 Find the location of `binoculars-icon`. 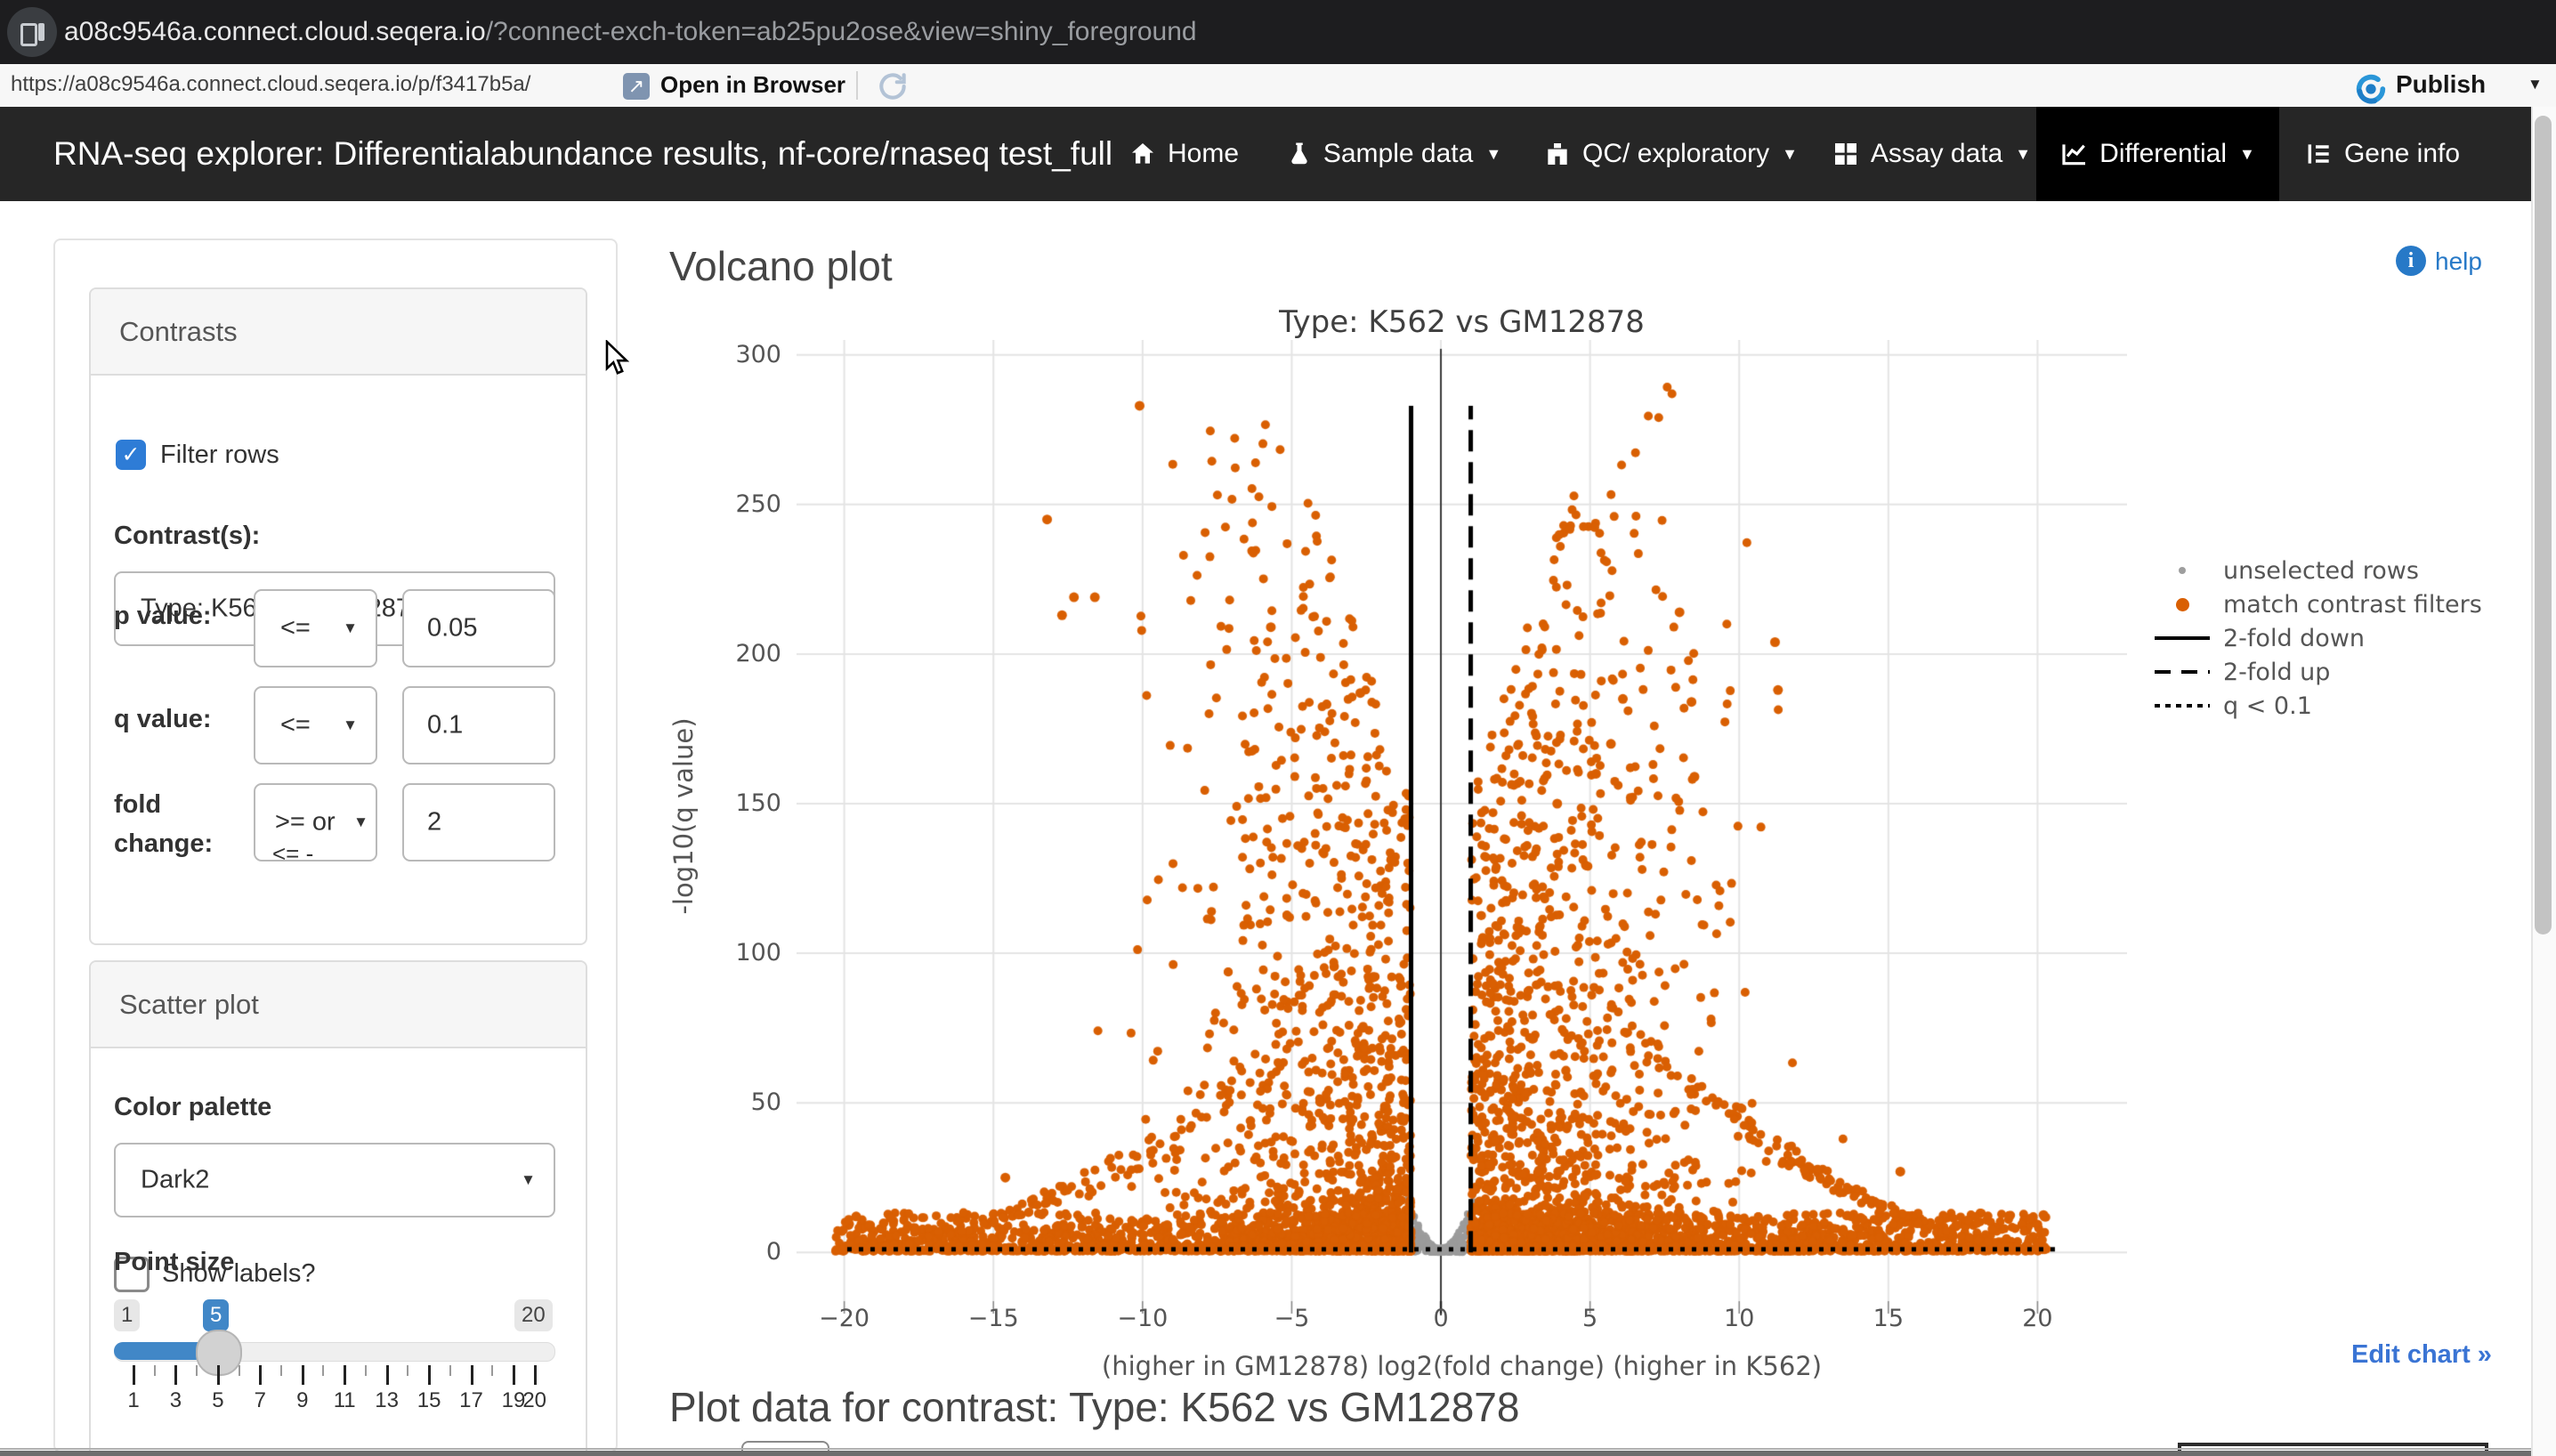

binoculars-icon is located at coordinates (1557, 154).